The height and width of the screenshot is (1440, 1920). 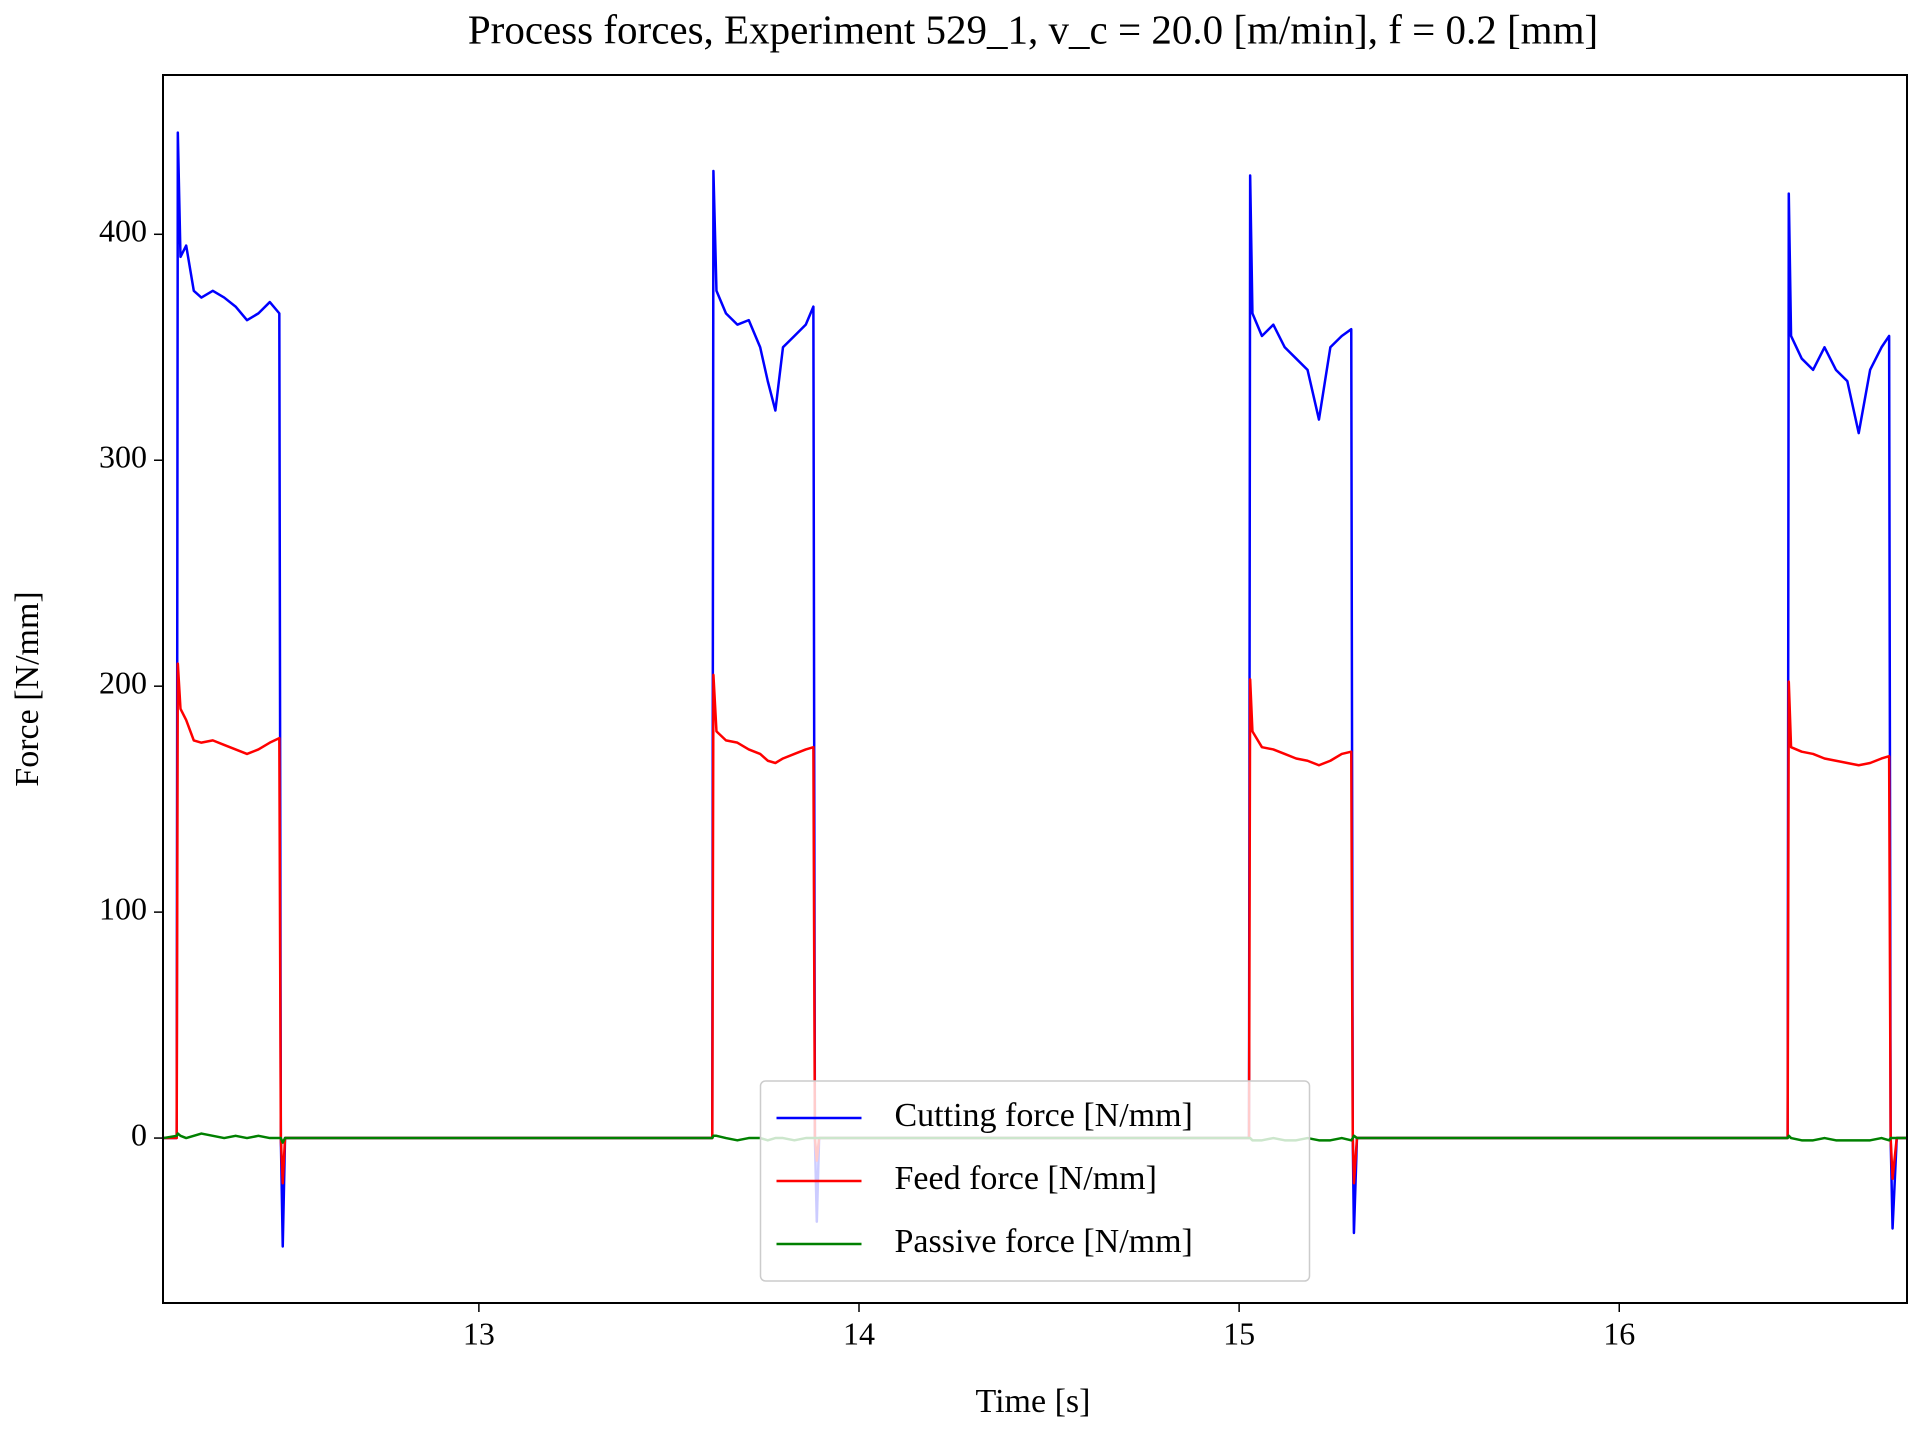 What do you see at coordinates (27, 688) in the screenshot?
I see `y-axis-label: Force [N/mm]` at bounding box center [27, 688].